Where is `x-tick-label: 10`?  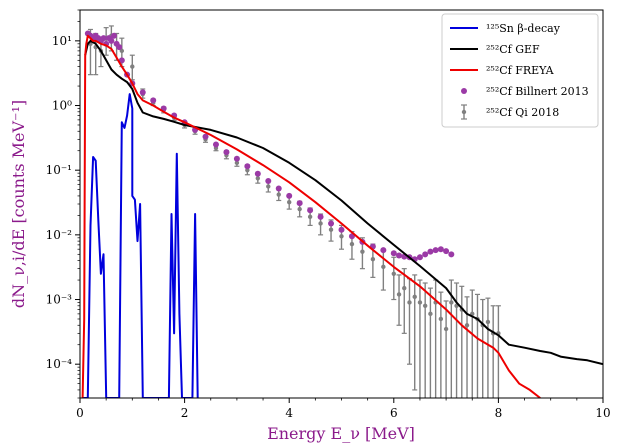 x-tick-label: 10 is located at coordinates (602, 413).